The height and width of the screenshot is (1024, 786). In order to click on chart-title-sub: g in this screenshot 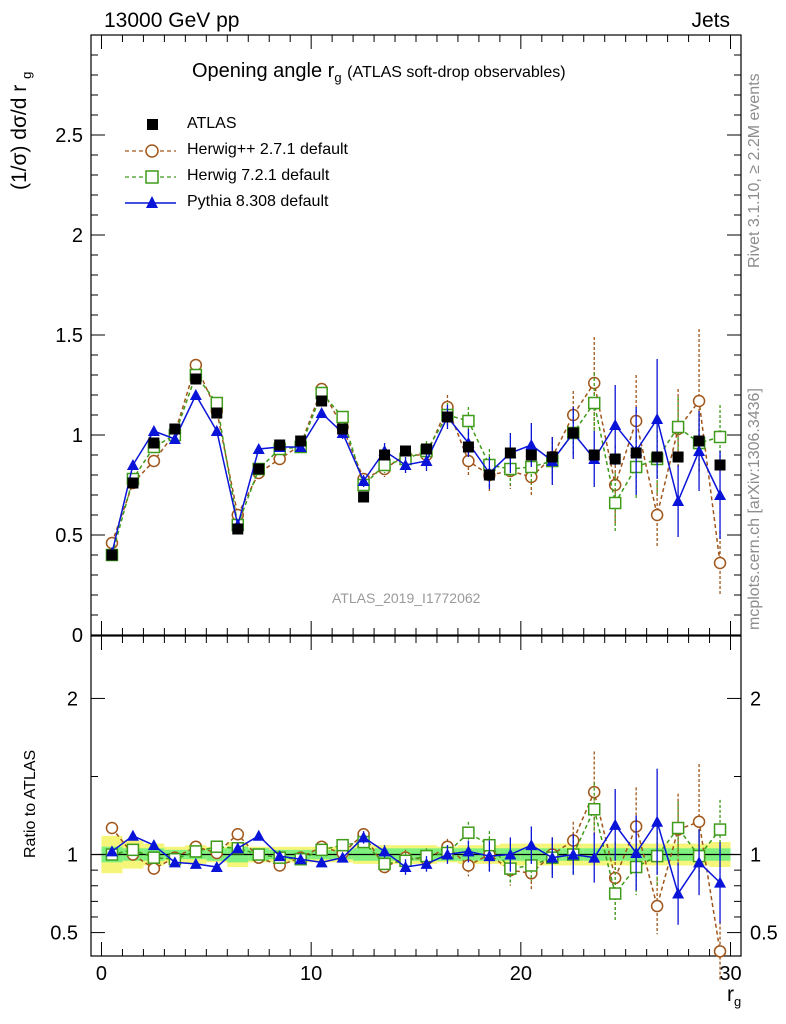, I will do `click(338, 77)`.